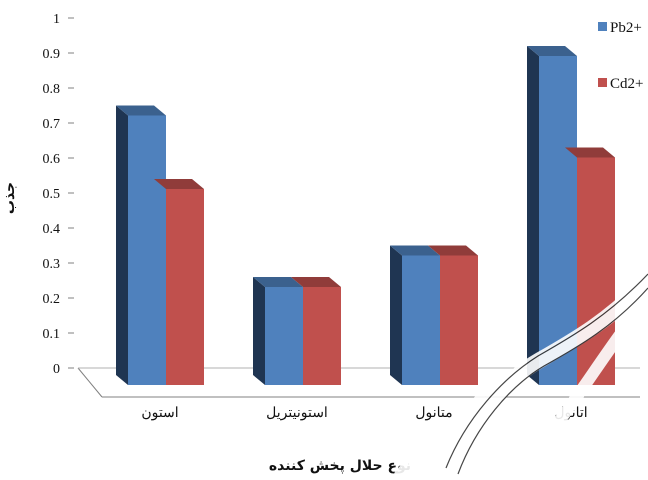  I want to click on bar-Pb2+-2, so click(421, 320).